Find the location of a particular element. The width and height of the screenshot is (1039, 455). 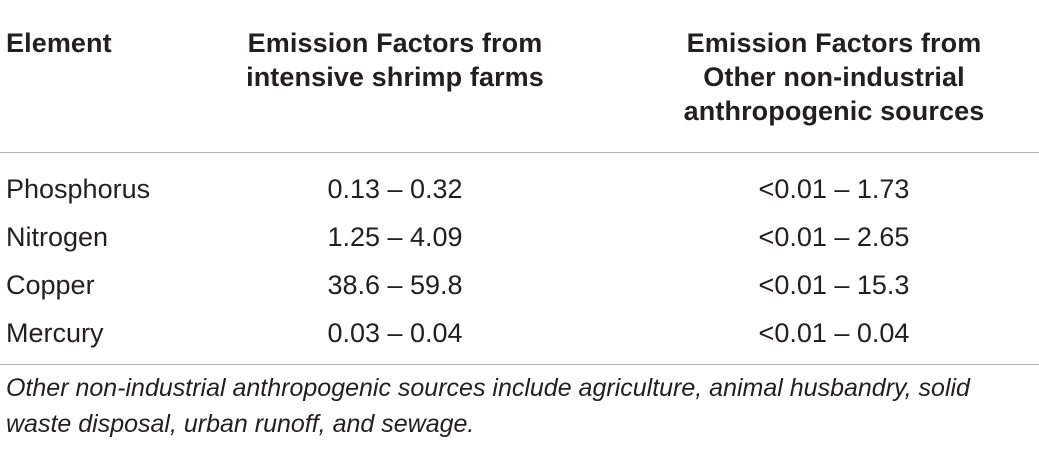

cell-other-value: <0.01 – 0.04 is located at coordinates (834, 333).